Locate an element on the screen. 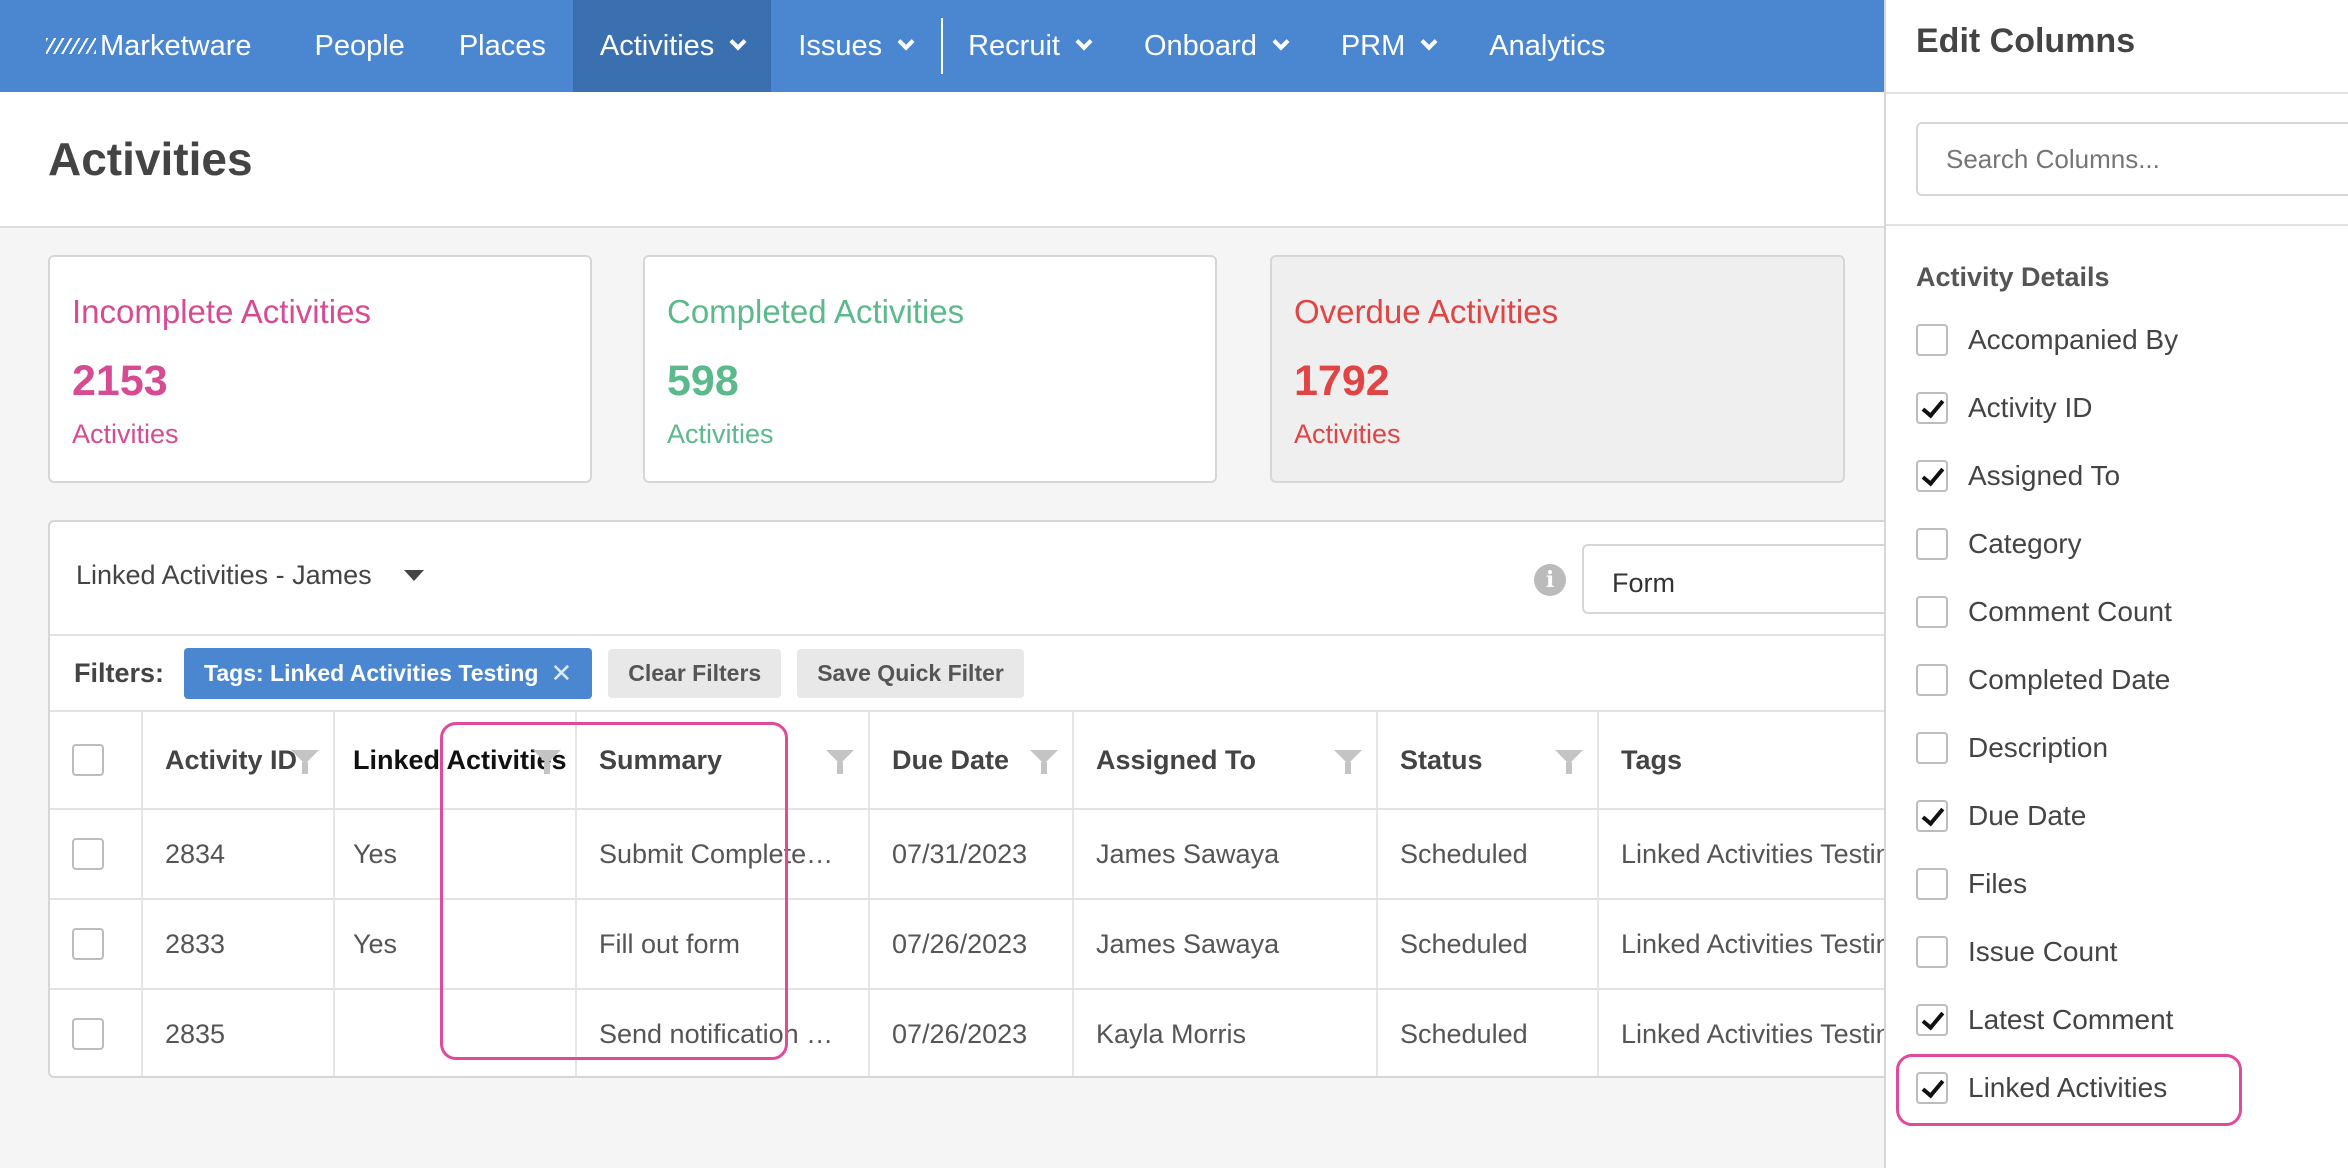 This screenshot has width=2348, height=1168. select-all-checkbox is located at coordinates (88, 760).